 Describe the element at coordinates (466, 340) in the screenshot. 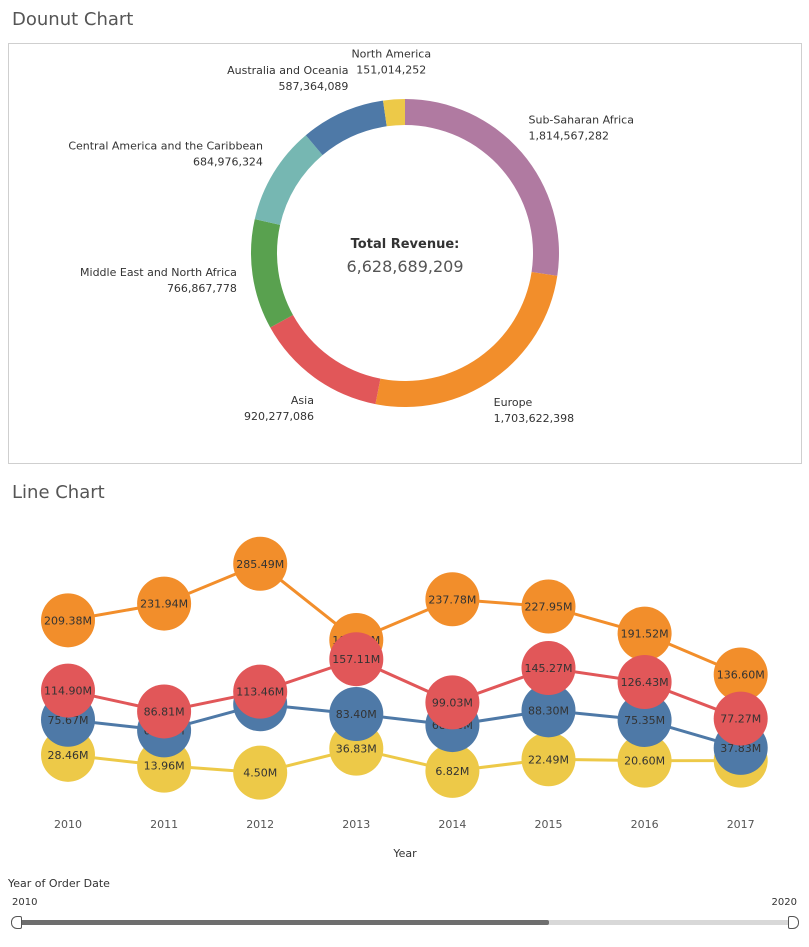

I see `donut-slice-europe` at that location.